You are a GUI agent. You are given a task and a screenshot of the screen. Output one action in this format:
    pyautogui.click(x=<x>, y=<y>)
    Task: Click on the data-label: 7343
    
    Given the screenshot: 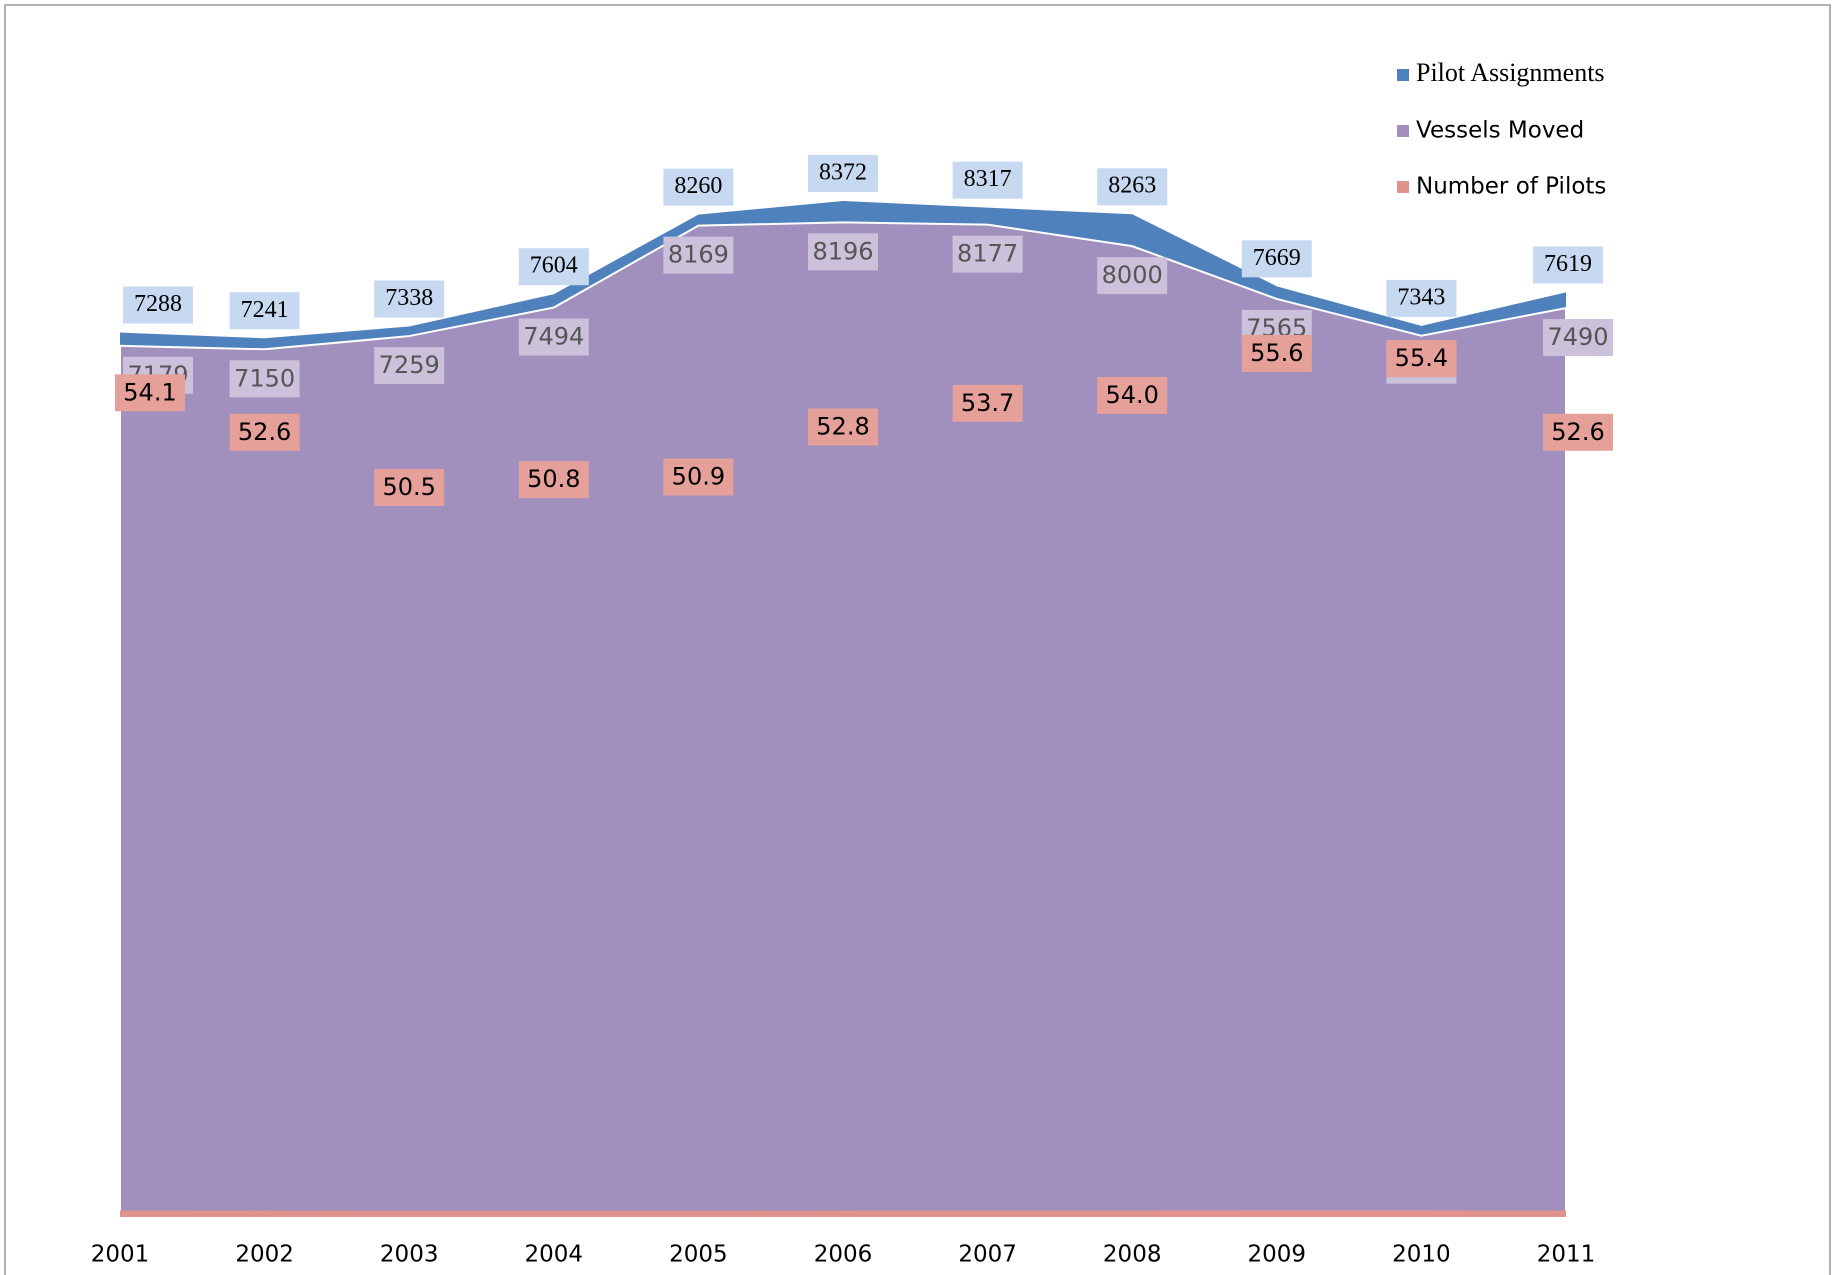 What is the action you would take?
    pyautogui.click(x=1421, y=297)
    